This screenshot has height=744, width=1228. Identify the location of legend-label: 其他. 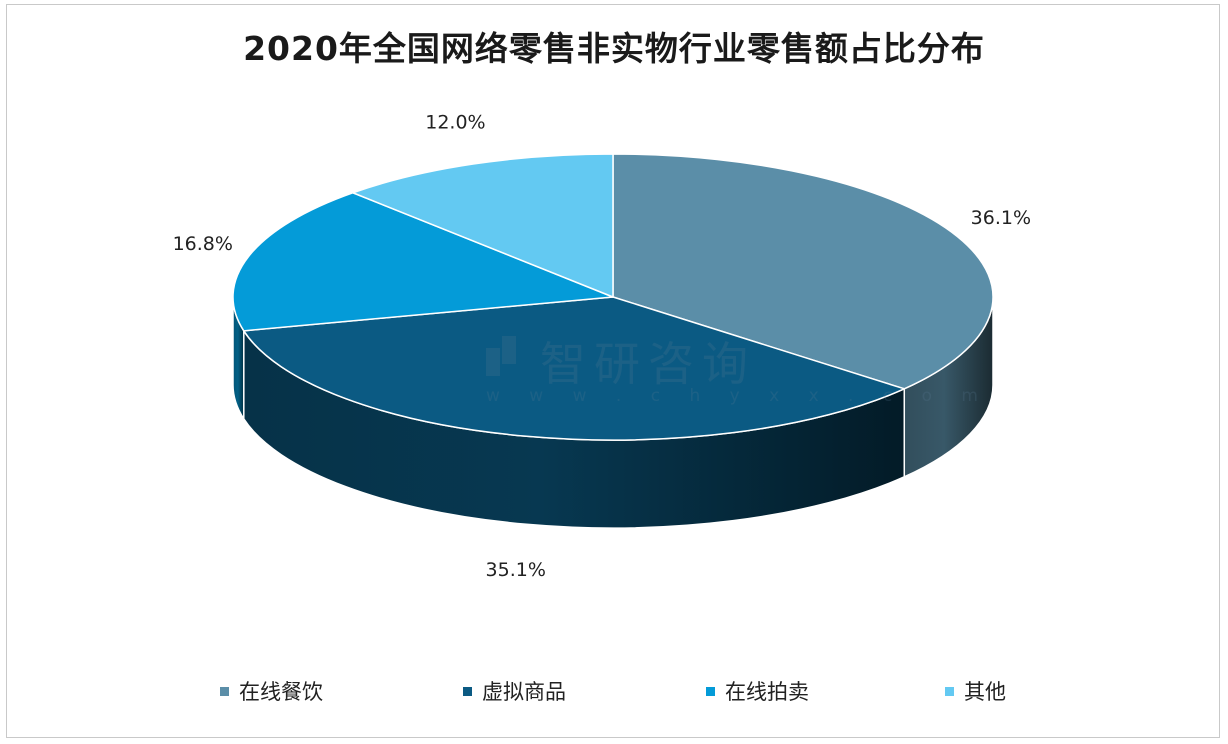
(985, 692).